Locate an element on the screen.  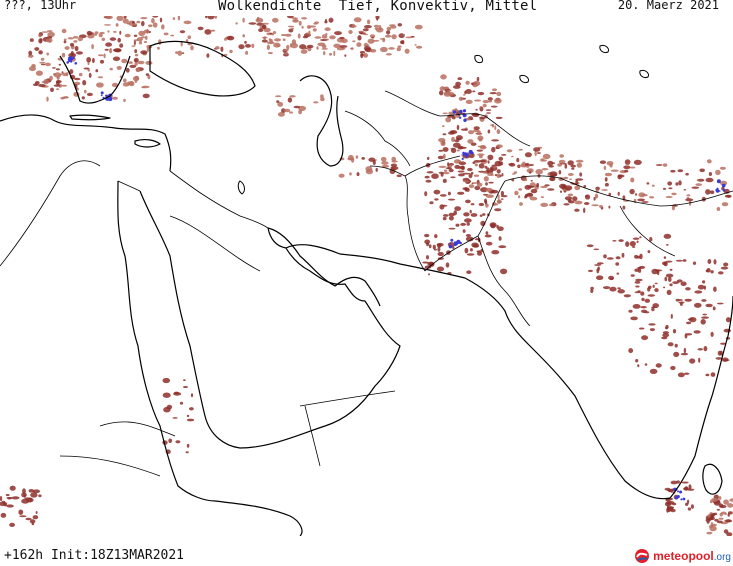
map-title: Wolkendichte Tief, Konvektiv, Mittel is located at coordinates (378, 7).